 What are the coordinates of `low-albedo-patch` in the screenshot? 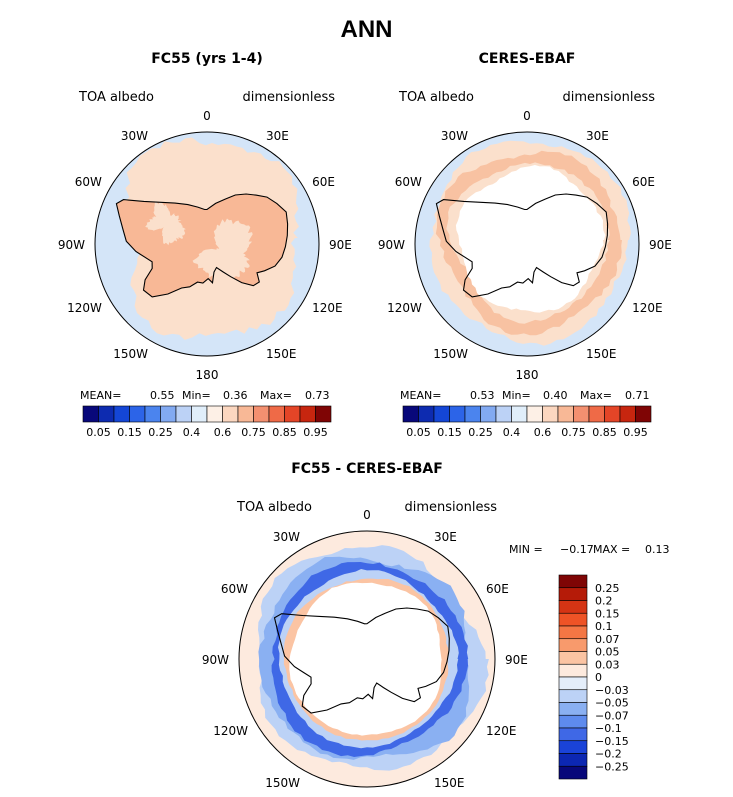 It's located at (165, 223).